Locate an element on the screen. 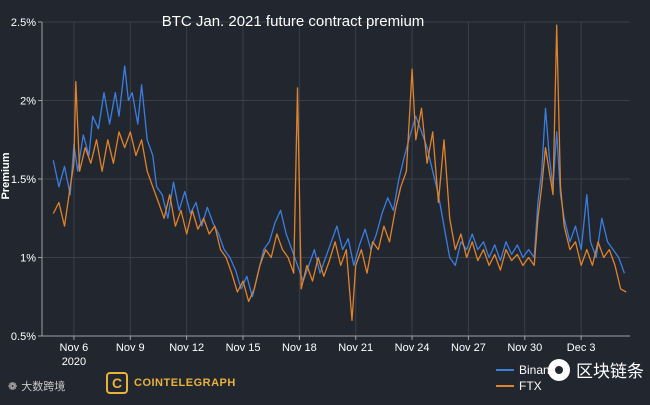 Image resolution: width=650 pixels, height=405 pixels. y-tick-label: 1% is located at coordinates (28, 259).